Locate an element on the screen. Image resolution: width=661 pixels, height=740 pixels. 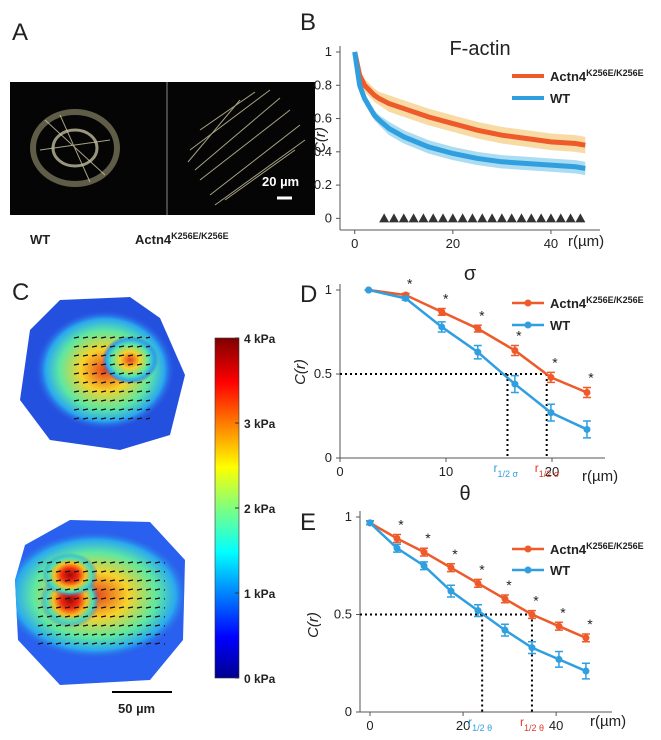
half-crossing-label: r1/2 σ is located at coordinates (547, 470).